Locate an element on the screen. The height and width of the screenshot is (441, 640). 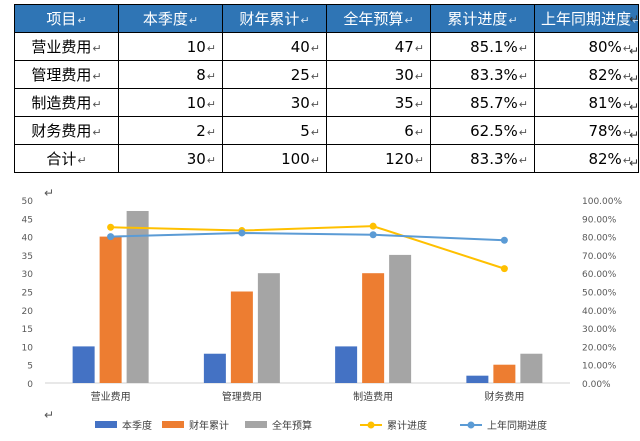
cell-value: 5 is located at coordinates (305, 130).